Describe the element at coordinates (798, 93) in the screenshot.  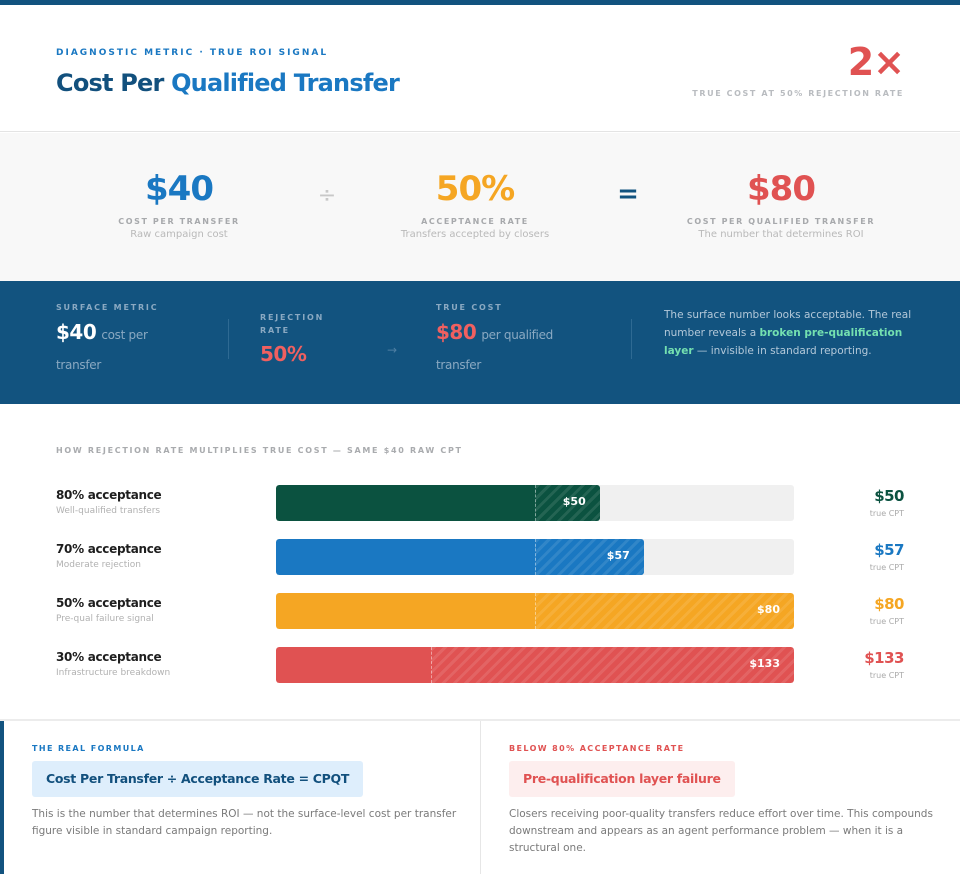
I see `multiplier-label: TRUE COST AT 50% REJECTION RATE` at that location.